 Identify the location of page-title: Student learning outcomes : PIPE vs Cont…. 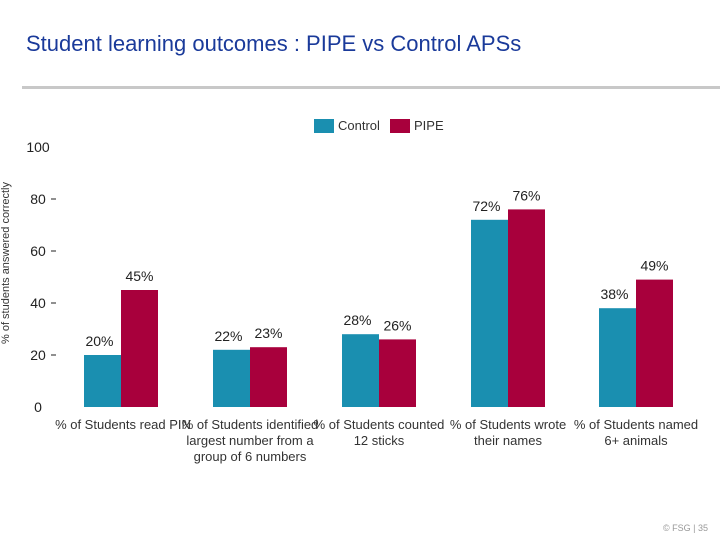
(274, 43).